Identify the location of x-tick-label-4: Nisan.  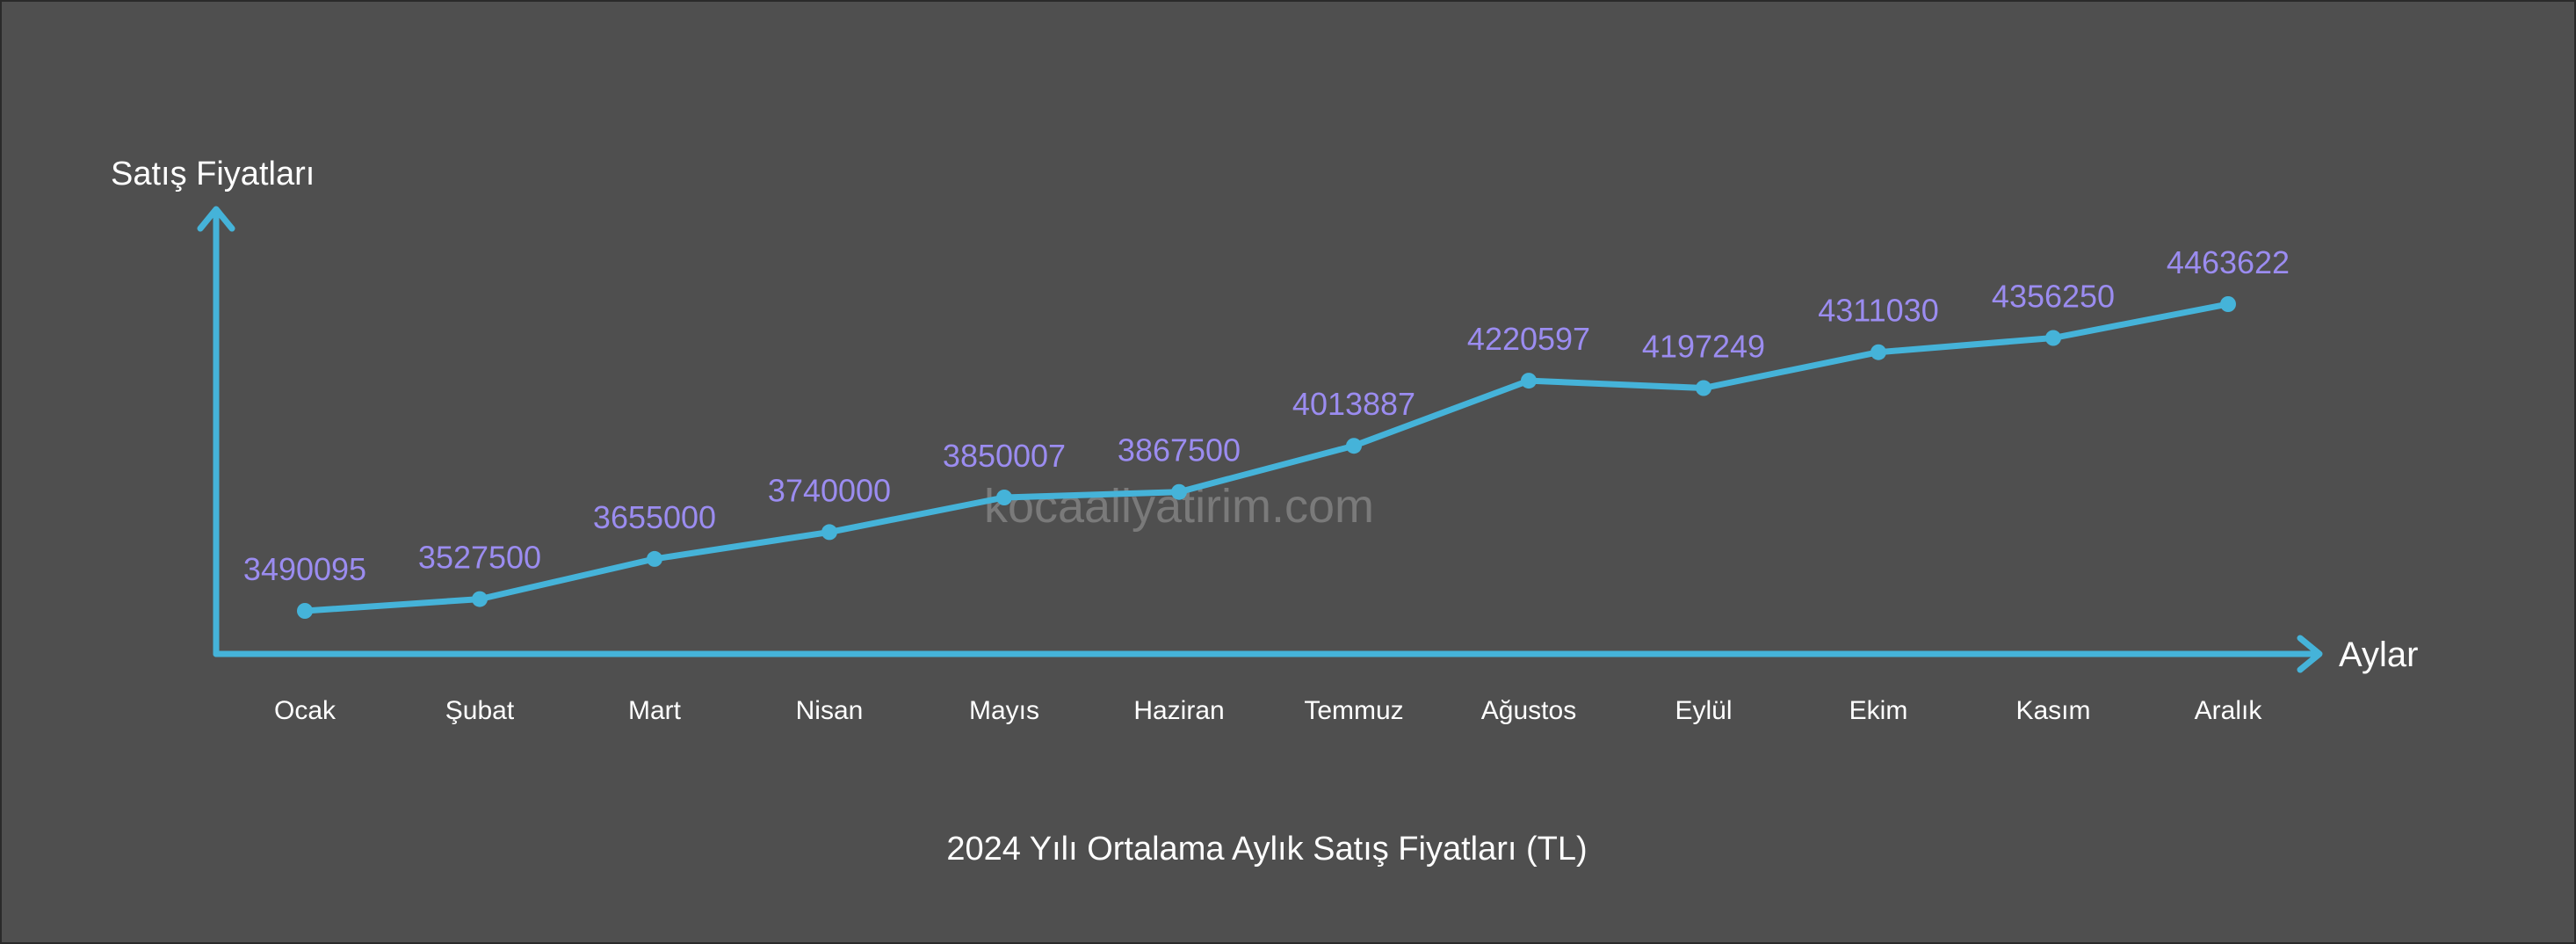
(830, 710).